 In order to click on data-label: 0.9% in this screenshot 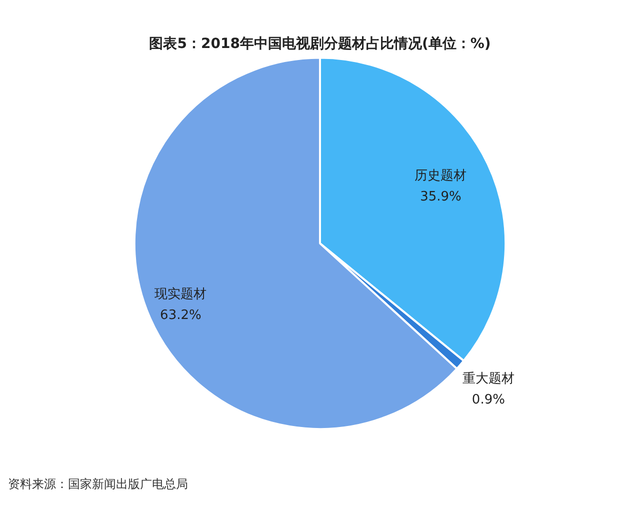, I will do `click(488, 400)`.